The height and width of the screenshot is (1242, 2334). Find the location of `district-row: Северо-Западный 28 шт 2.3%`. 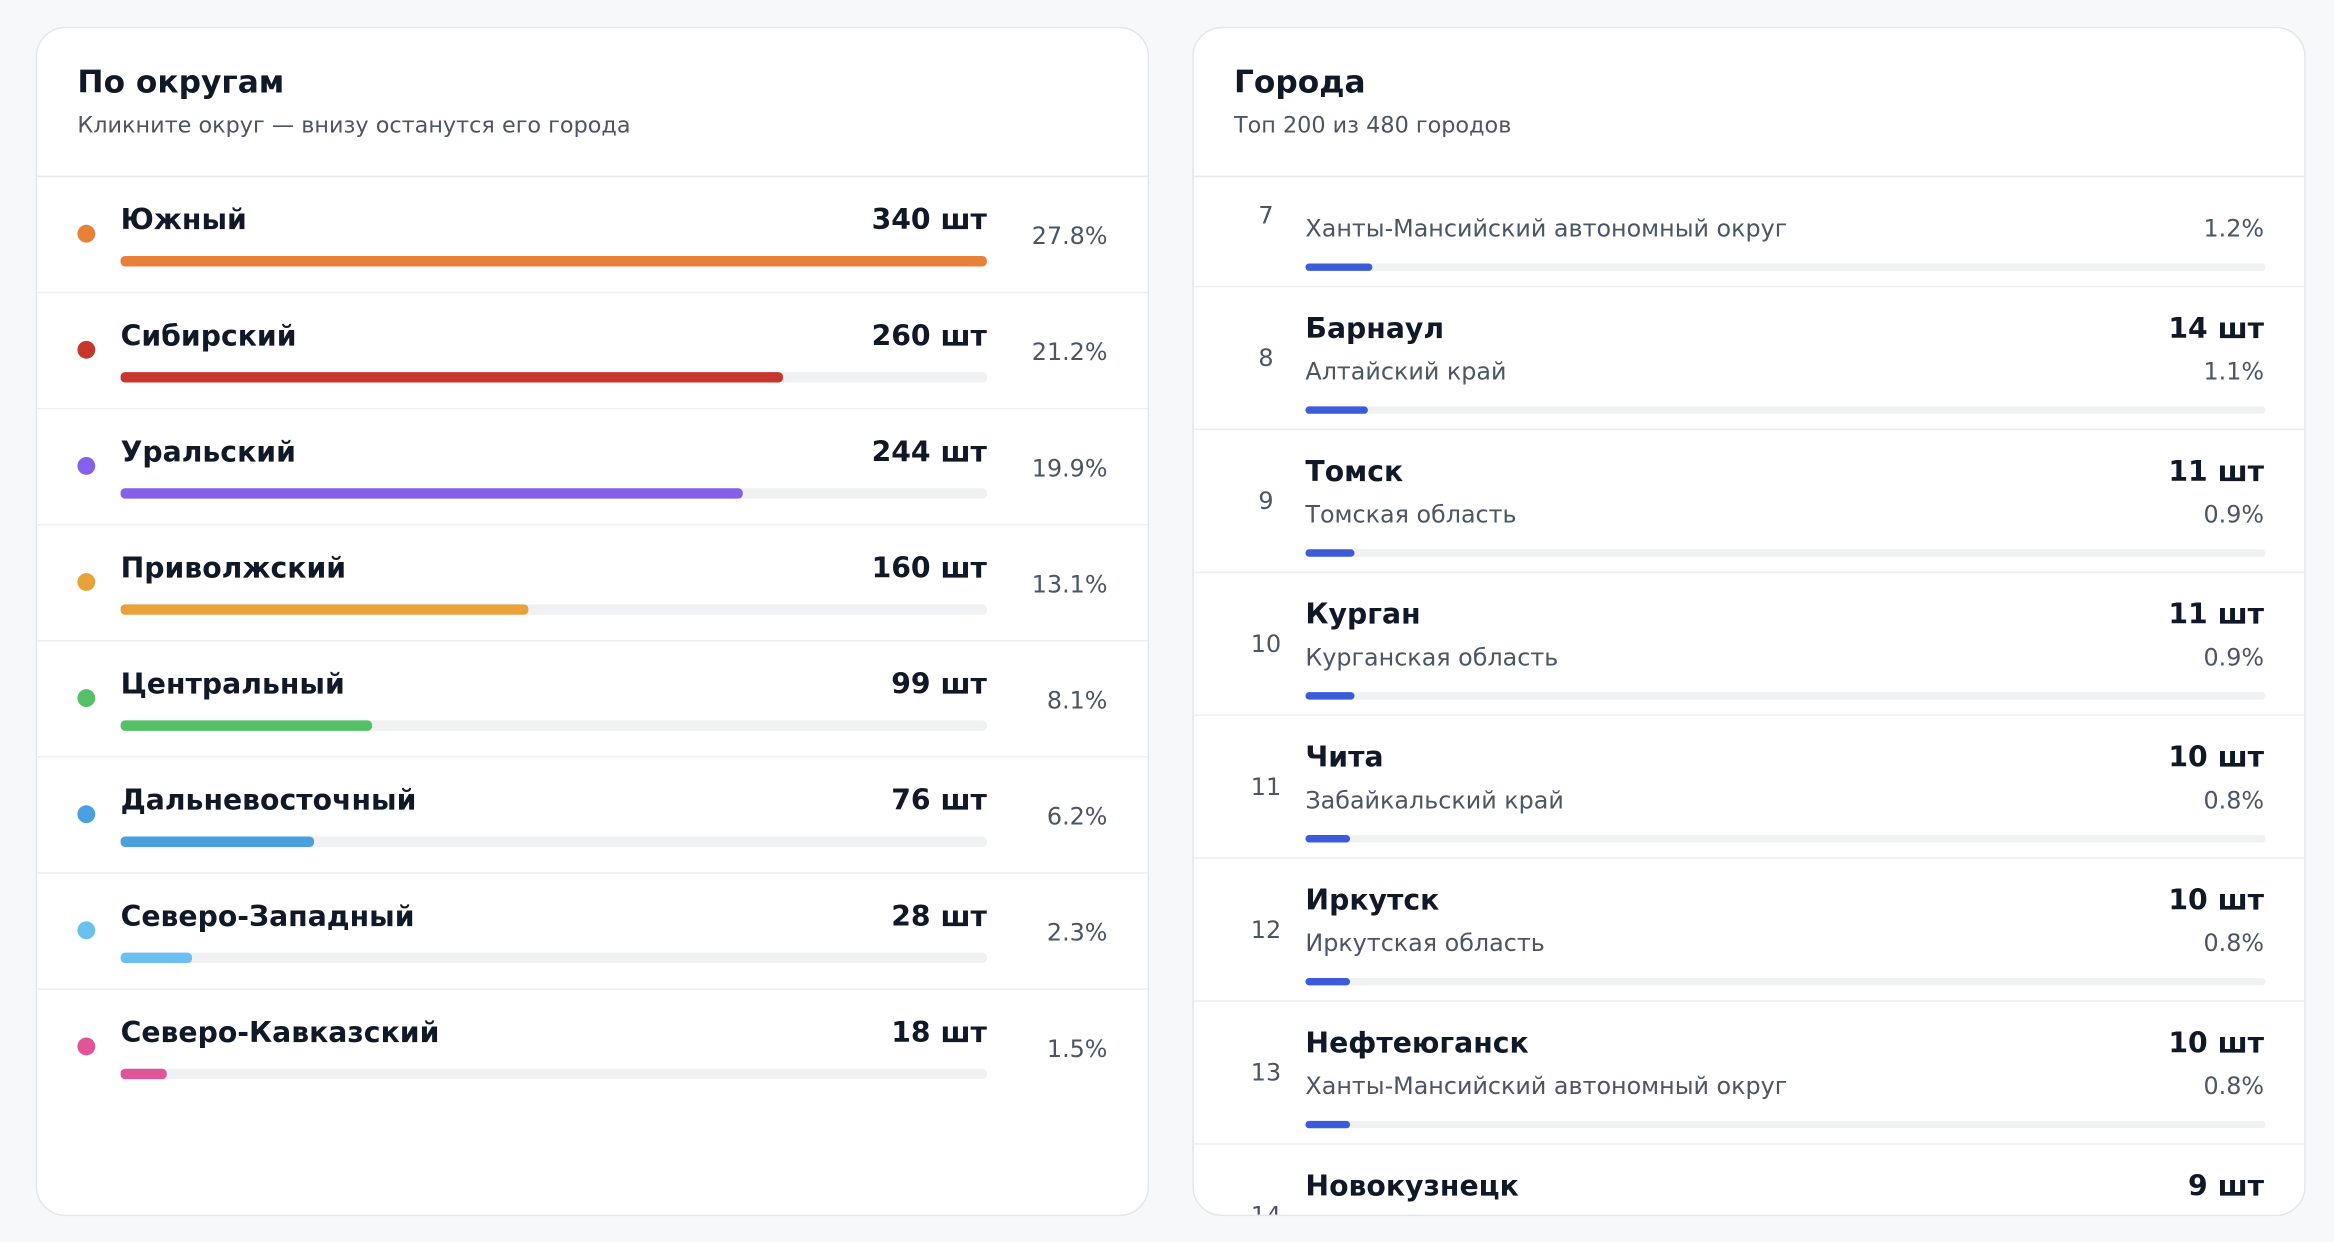

district-row: Северо-Западный 28 шт 2.3% is located at coordinates (592, 932).